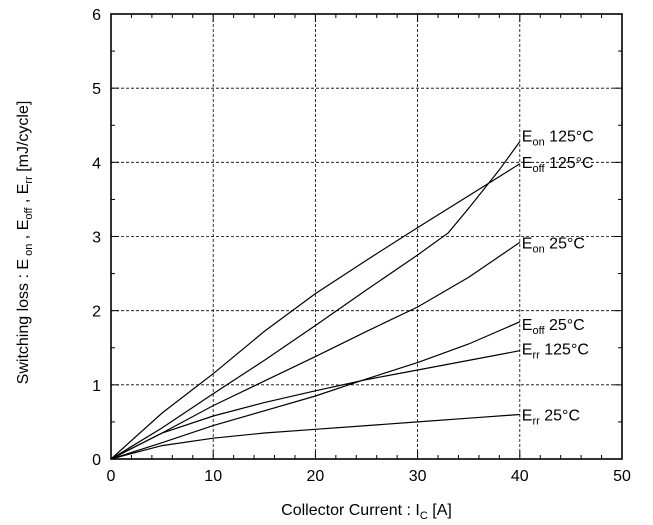 Image resolution: width=653 pixels, height=525 pixels. Describe the element at coordinates (96, 312) in the screenshot. I see `y-tick-label: 2` at that location.